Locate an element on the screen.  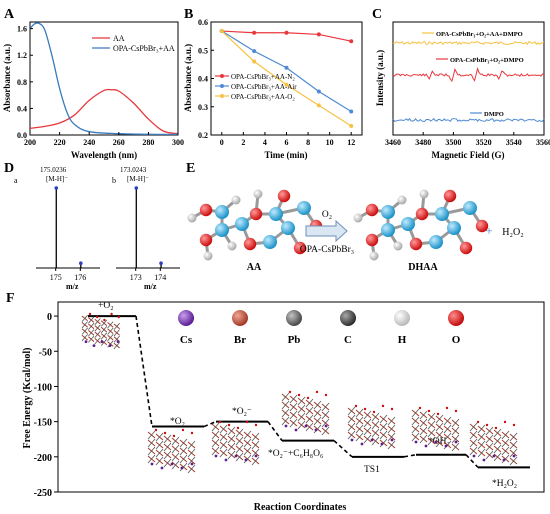
panel-d-mass-spectra: 175 176 173 174 is located at coordinates (108, 234).